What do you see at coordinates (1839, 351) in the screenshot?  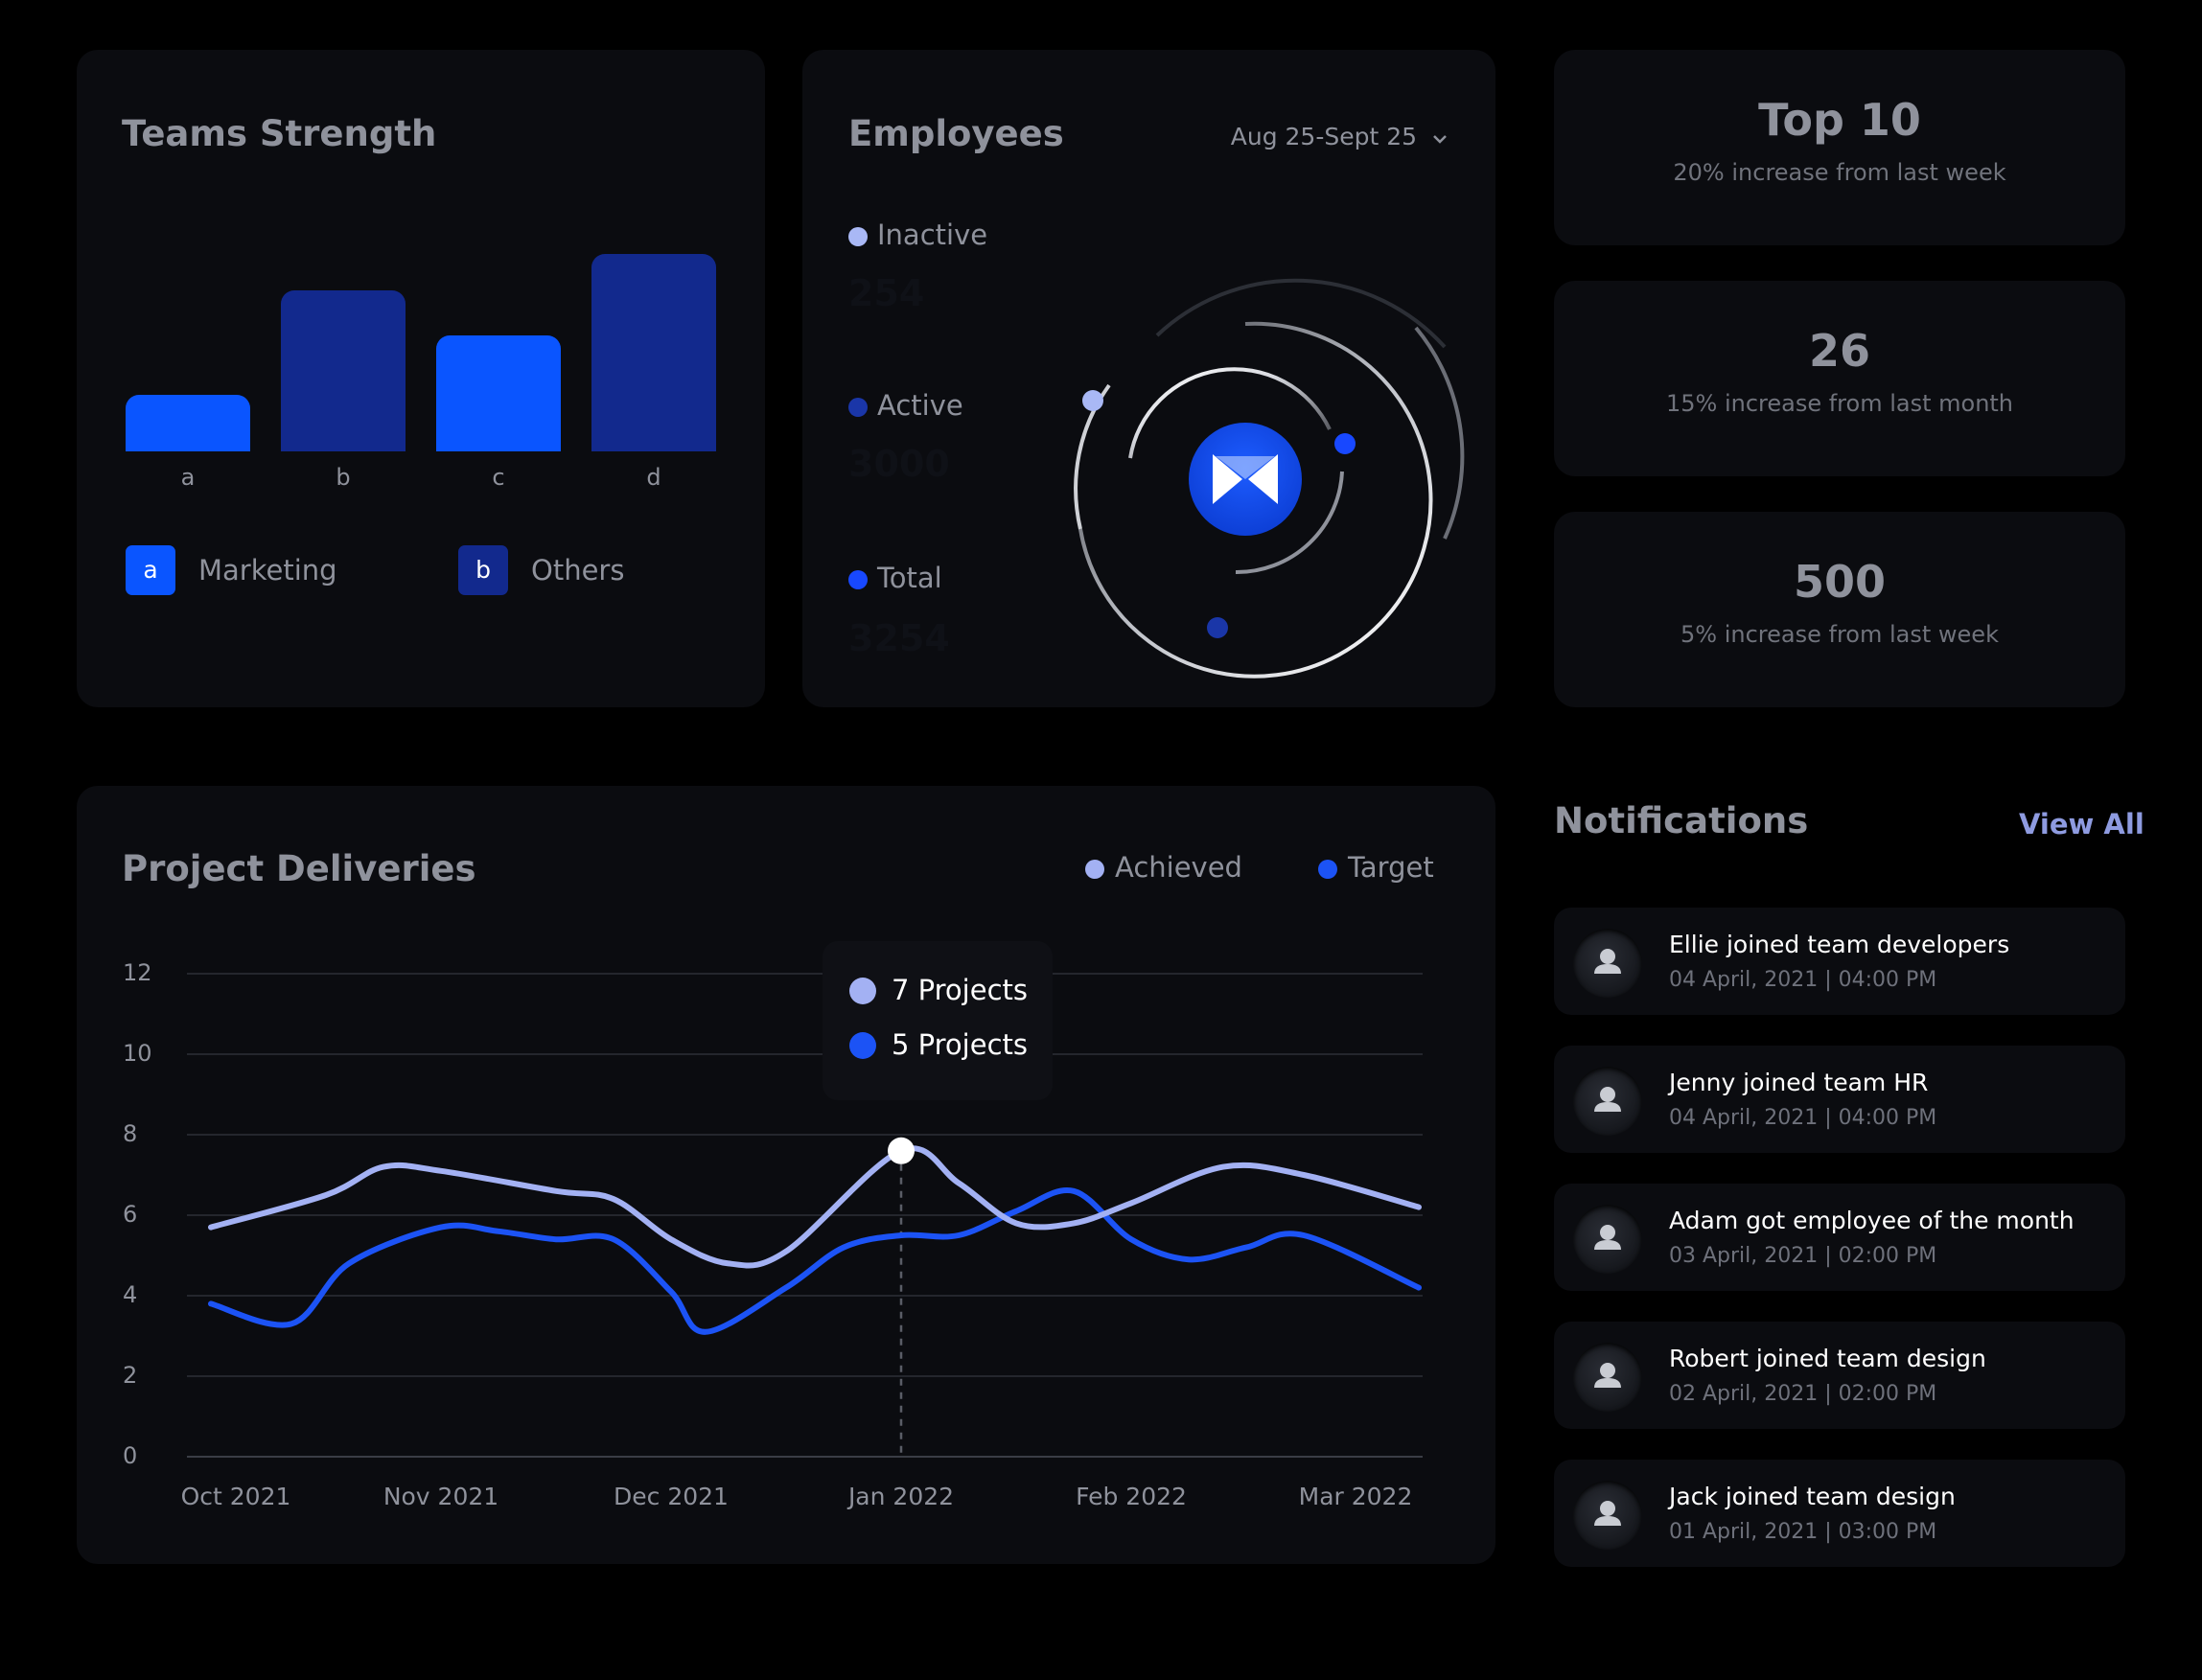 I see `kpi-value: 26` at bounding box center [1839, 351].